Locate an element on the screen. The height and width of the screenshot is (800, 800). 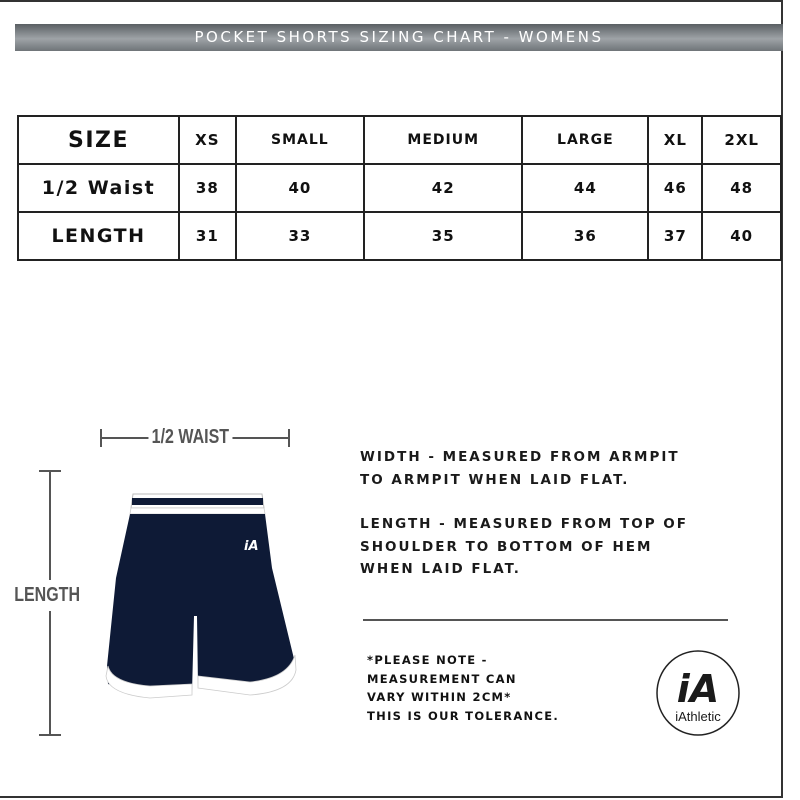
cell: 46 is located at coordinates (675, 188).